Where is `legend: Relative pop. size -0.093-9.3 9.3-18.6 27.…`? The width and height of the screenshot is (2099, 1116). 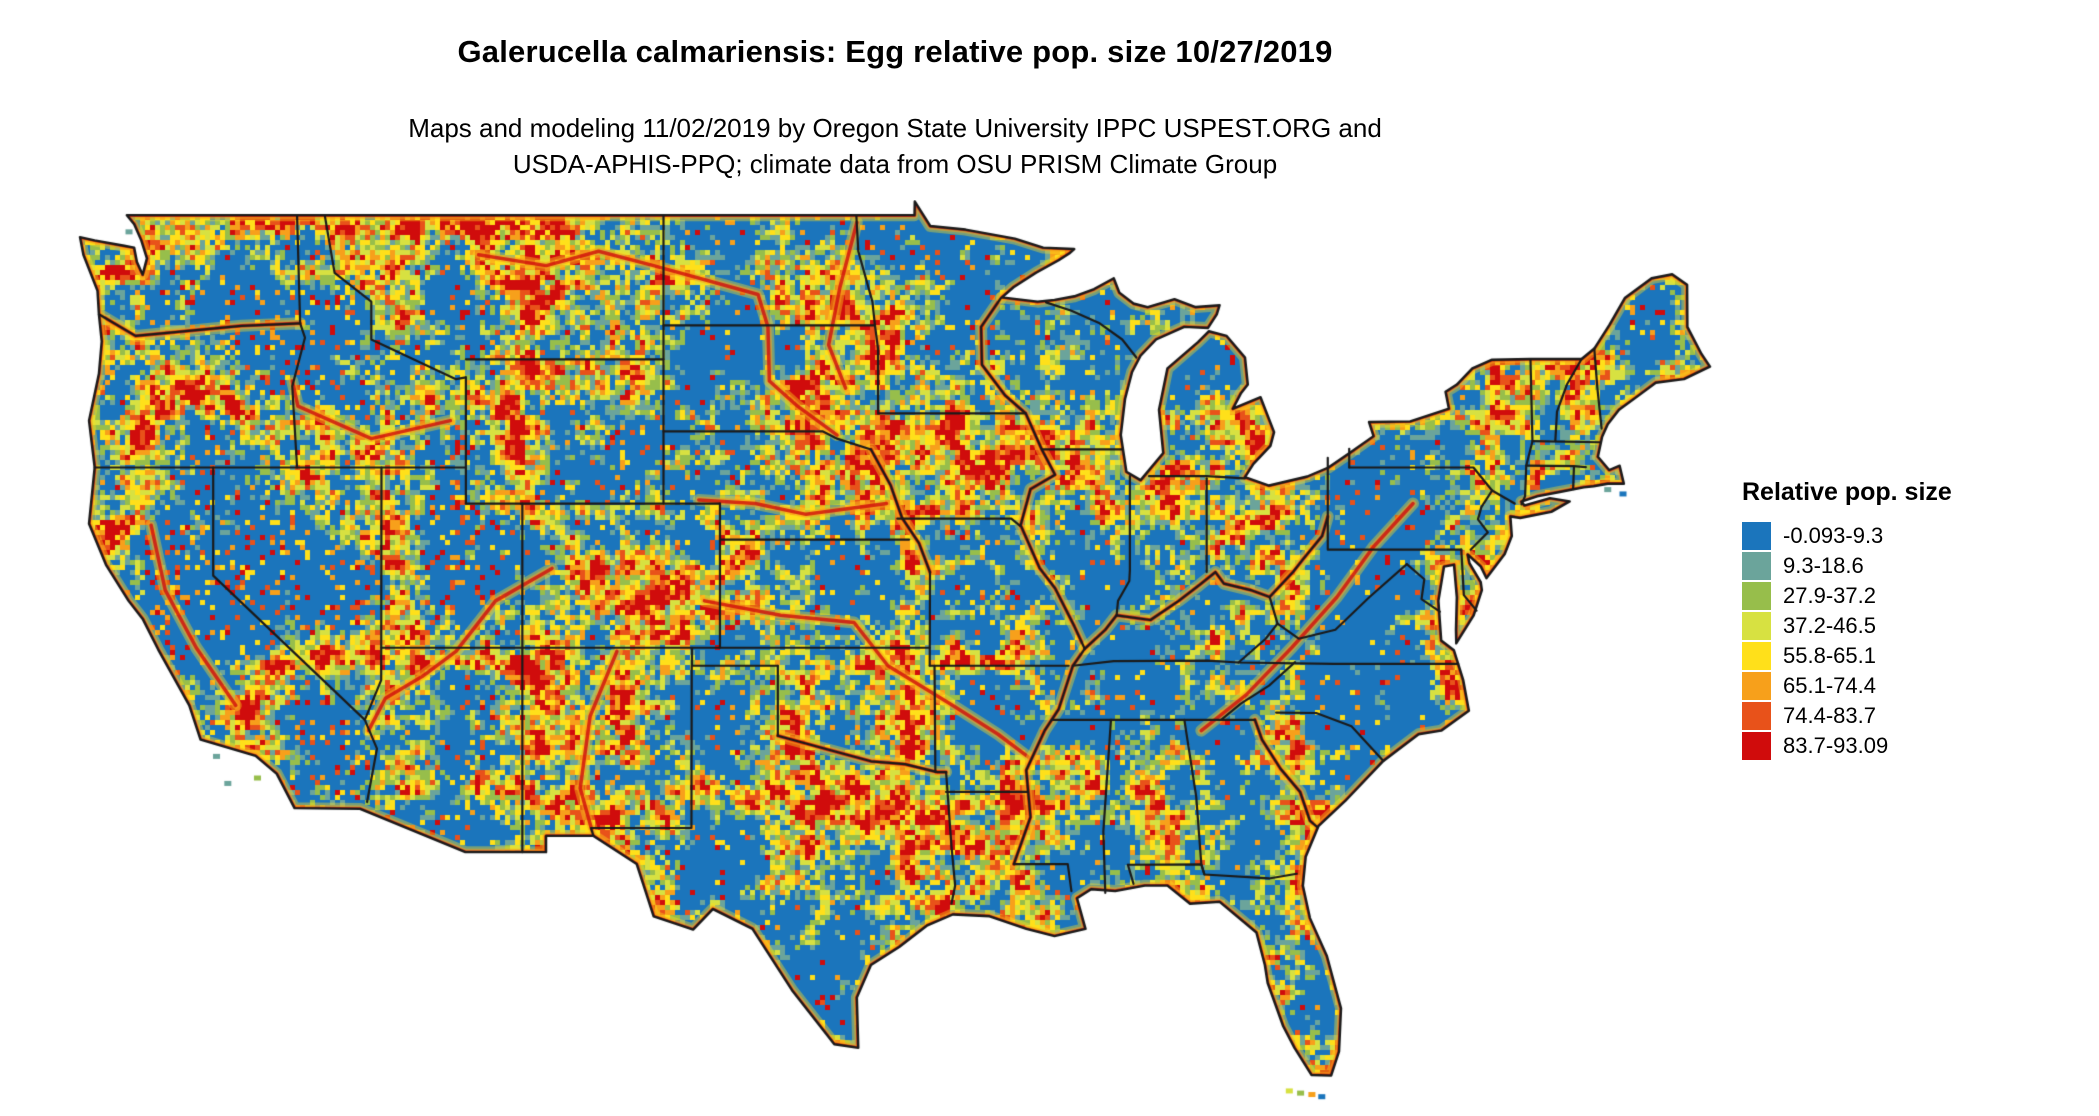 legend: Relative pop. size -0.093-9.3 9.3-18.6 27.… is located at coordinates (1847, 619).